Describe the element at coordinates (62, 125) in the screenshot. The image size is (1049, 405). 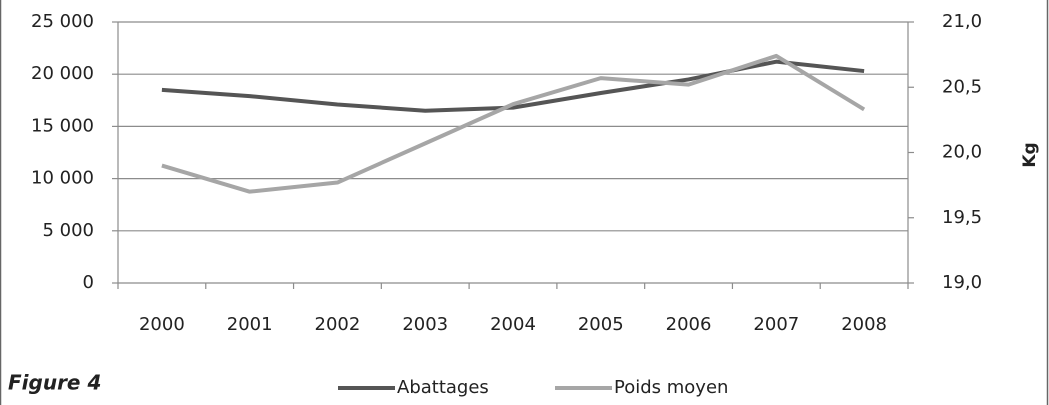
I see `y-tick-label: 15 000` at that location.